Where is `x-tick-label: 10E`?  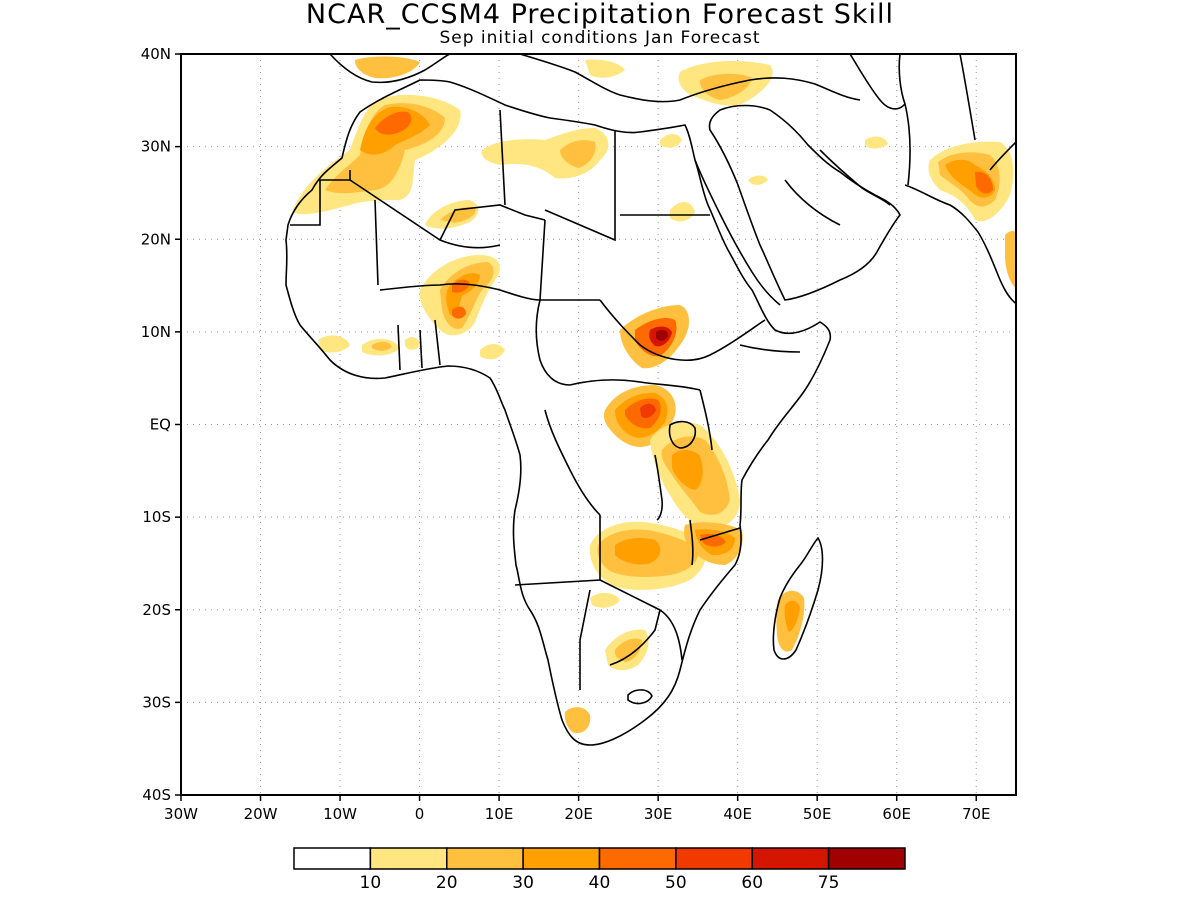 x-tick-label: 10E is located at coordinates (499, 814).